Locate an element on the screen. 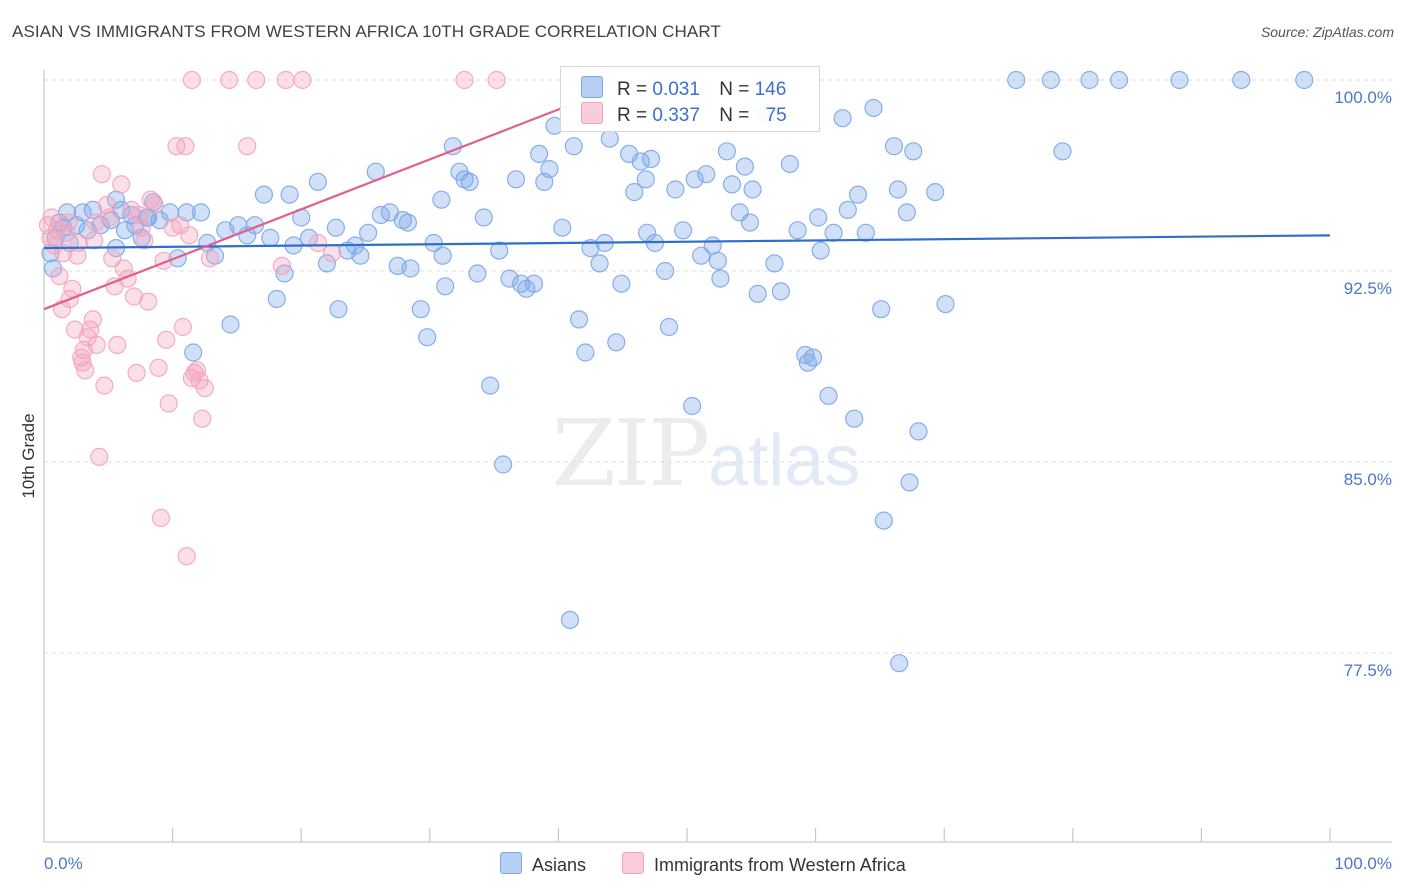 The image size is (1406, 892). legend-item-western-africa: Immigrants from Western Africa is located at coordinates (764, 864).